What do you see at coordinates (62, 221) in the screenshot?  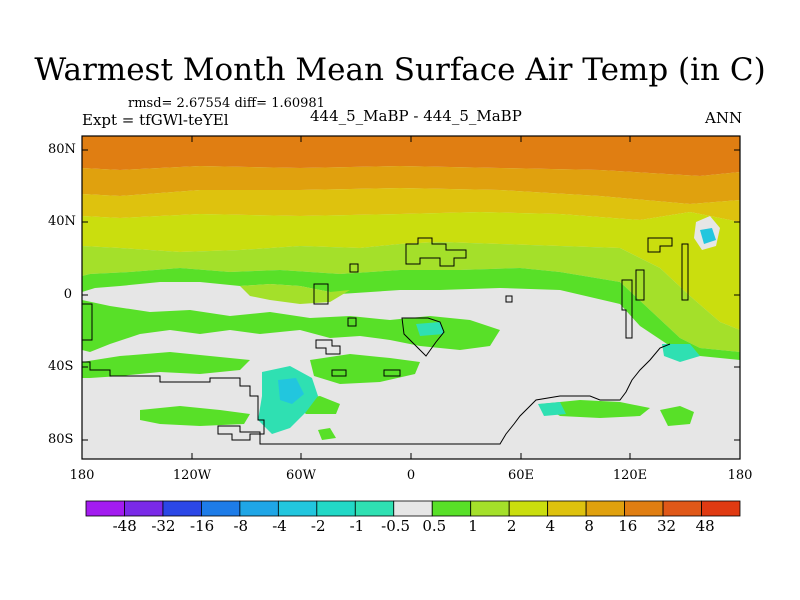 I see `lat-label: 40N` at bounding box center [62, 221].